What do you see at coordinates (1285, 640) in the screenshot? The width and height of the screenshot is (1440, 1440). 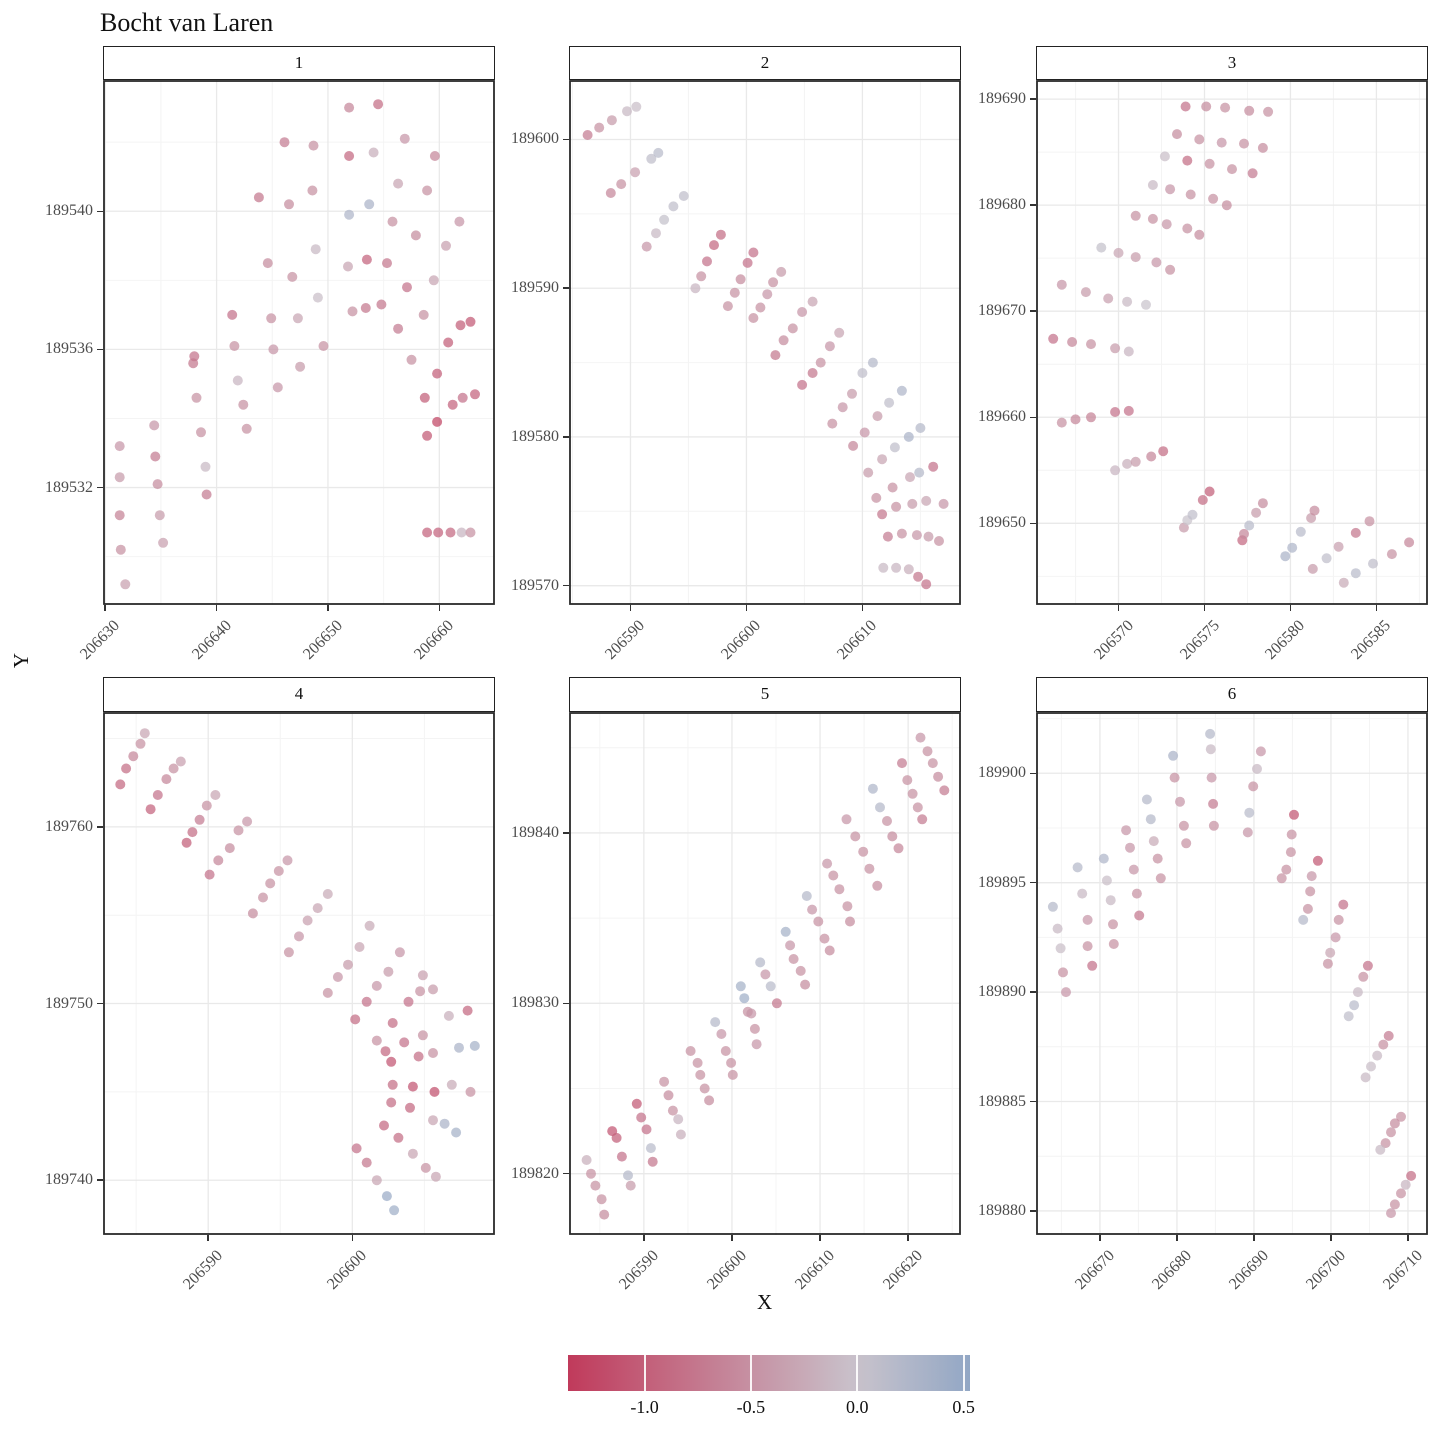 I see `x-tick-label: 206580` at bounding box center [1285, 640].